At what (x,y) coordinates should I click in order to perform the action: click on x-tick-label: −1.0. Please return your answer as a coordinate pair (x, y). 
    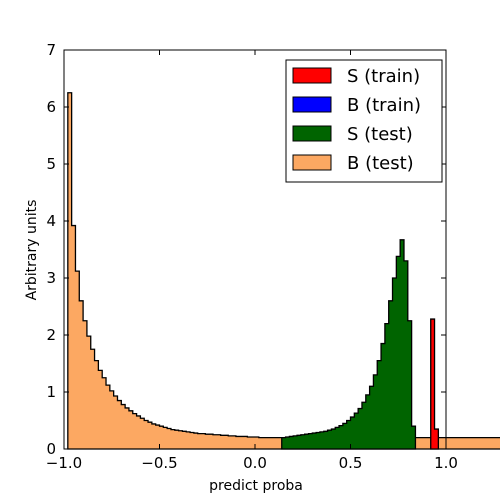
    Looking at the image, I should click on (64, 463).